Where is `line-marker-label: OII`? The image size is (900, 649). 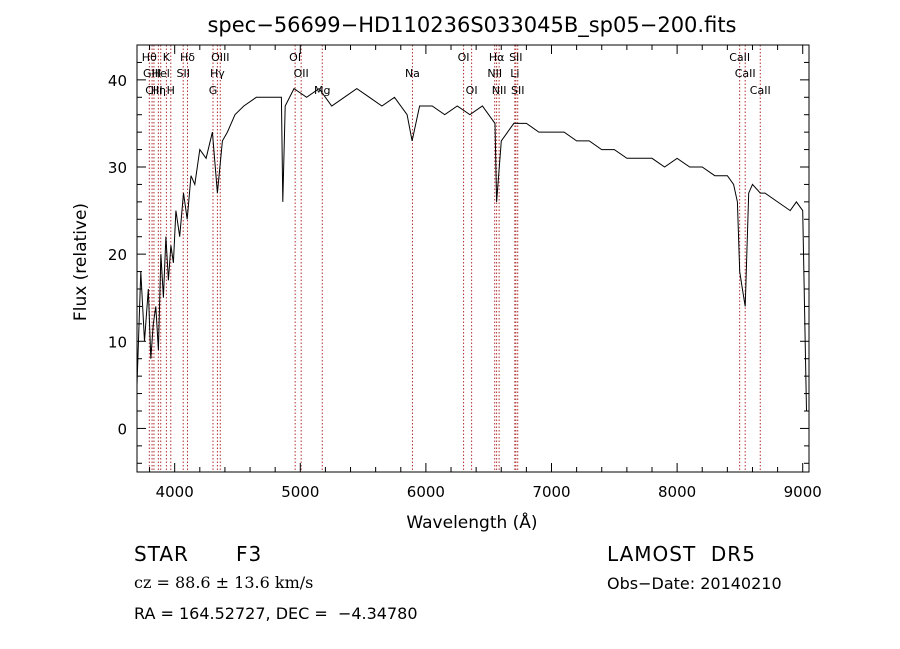
line-marker-label: OII is located at coordinates (301, 73).